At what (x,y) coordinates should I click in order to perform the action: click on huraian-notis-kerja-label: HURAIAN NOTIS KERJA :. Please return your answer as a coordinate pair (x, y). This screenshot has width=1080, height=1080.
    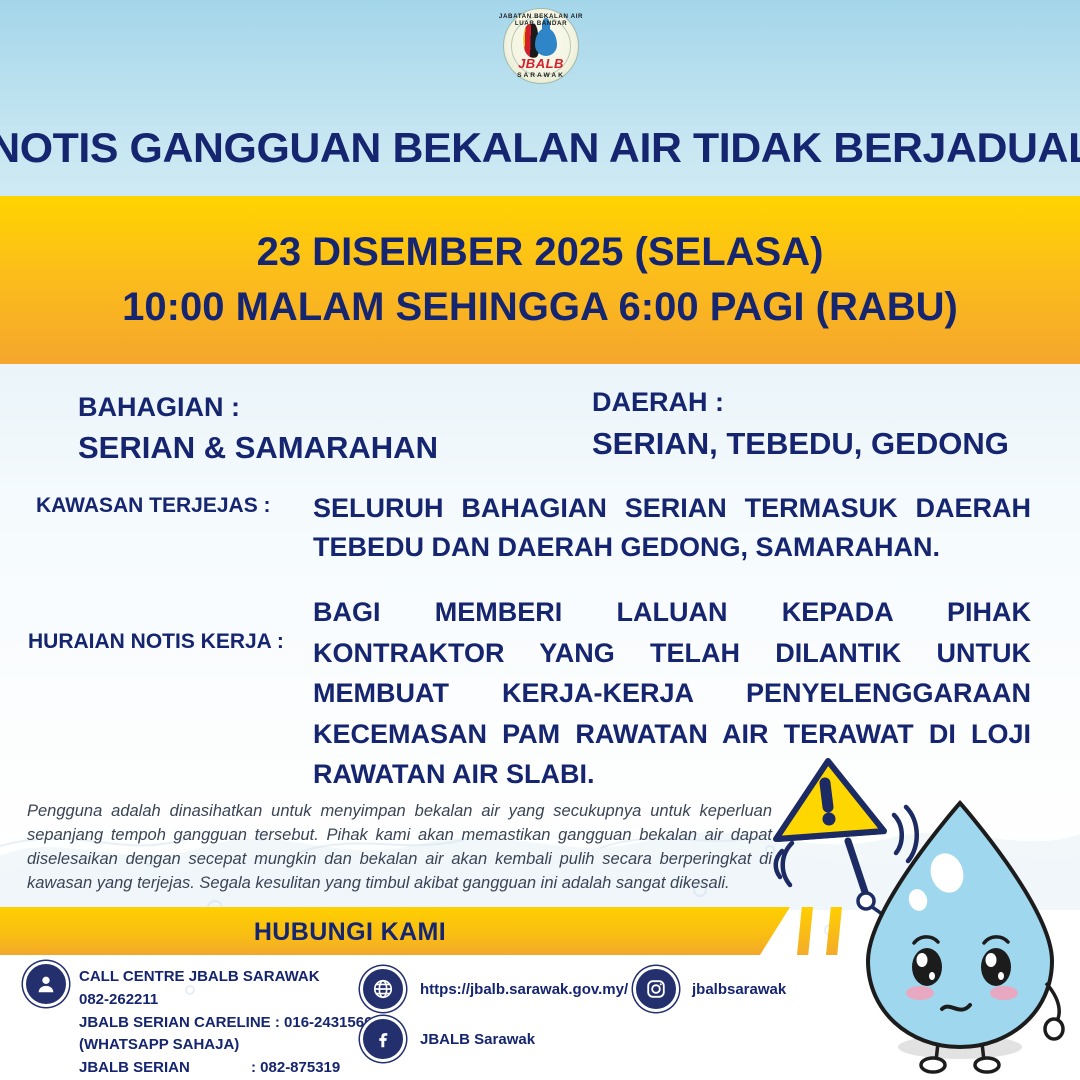
    Looking at the image, I should click on (156, 641).